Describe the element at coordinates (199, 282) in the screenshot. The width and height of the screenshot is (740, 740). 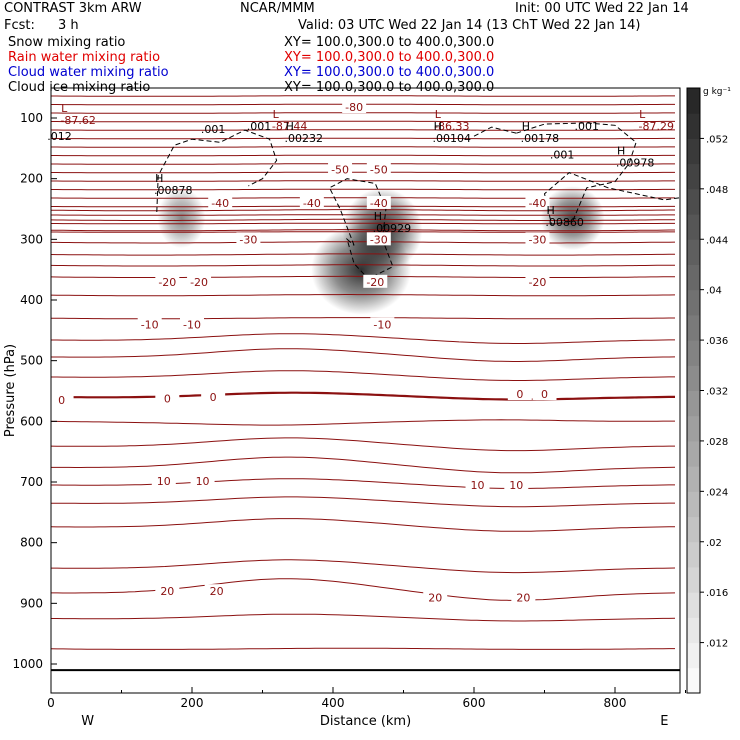
I see `temp-label-12: -20` at that location.